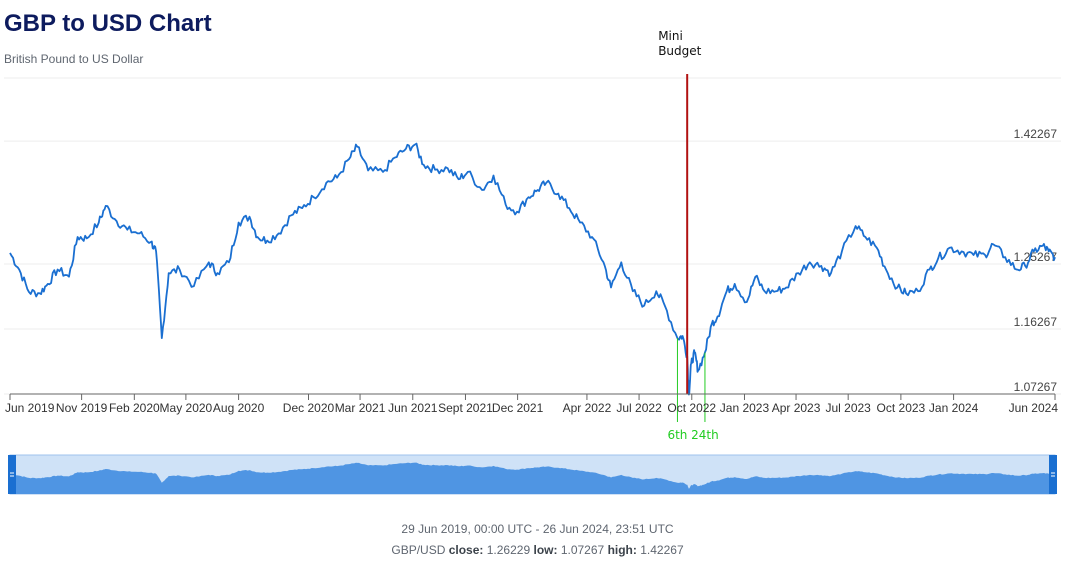  I want to click on y-tick-label: 1.42267, so click(1036, 134).